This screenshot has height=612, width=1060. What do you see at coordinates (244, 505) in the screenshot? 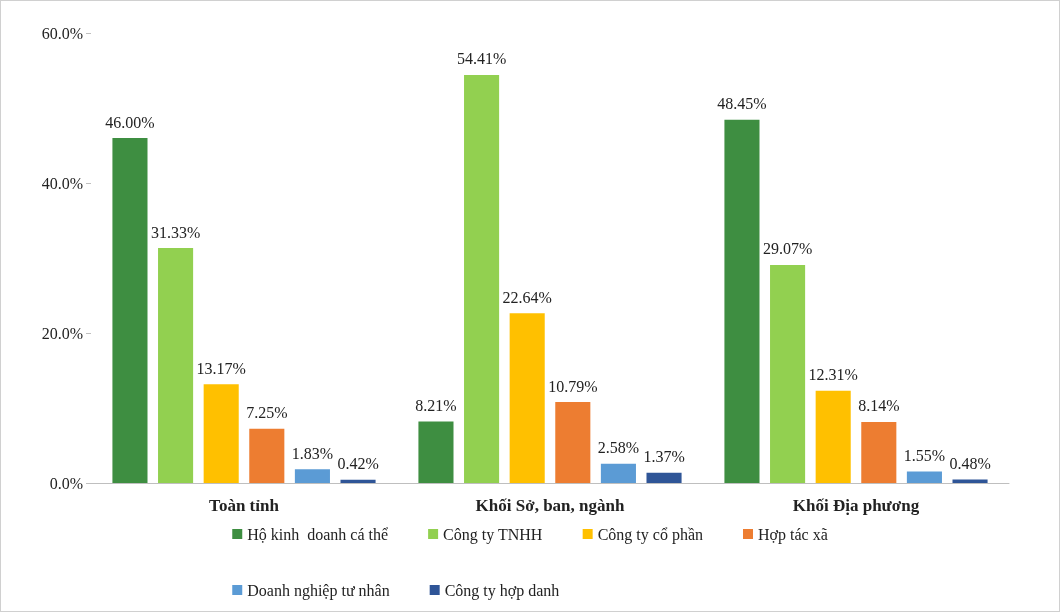
I see `x-tick-label: Toàn tỉnh` at bounding box center [244, 505].